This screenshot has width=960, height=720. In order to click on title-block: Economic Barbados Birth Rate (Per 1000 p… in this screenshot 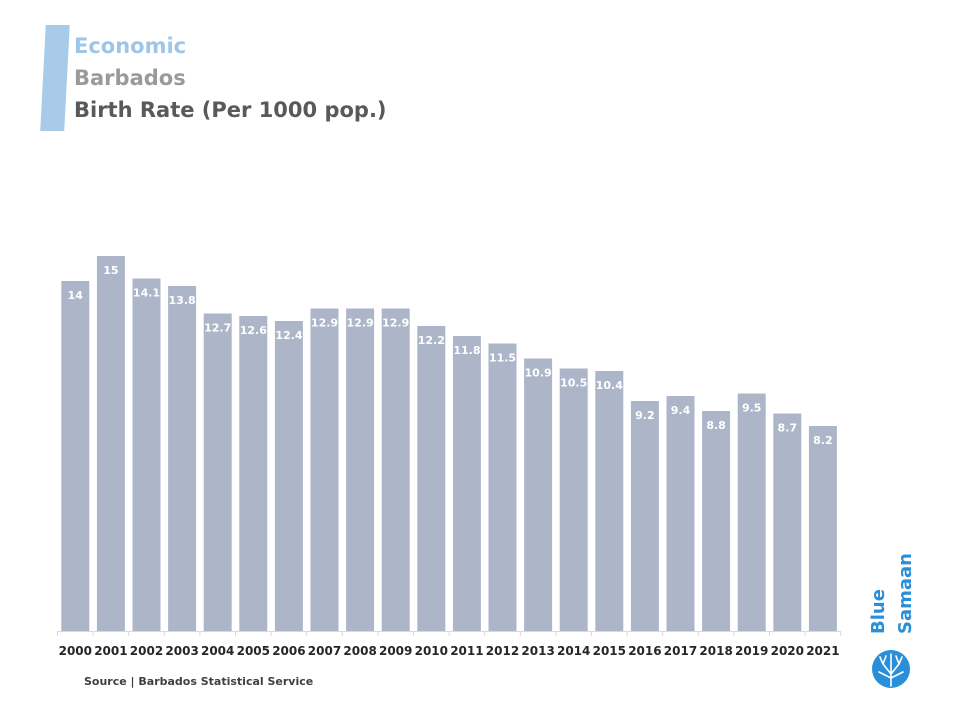, I will do `click(230, 78)`.